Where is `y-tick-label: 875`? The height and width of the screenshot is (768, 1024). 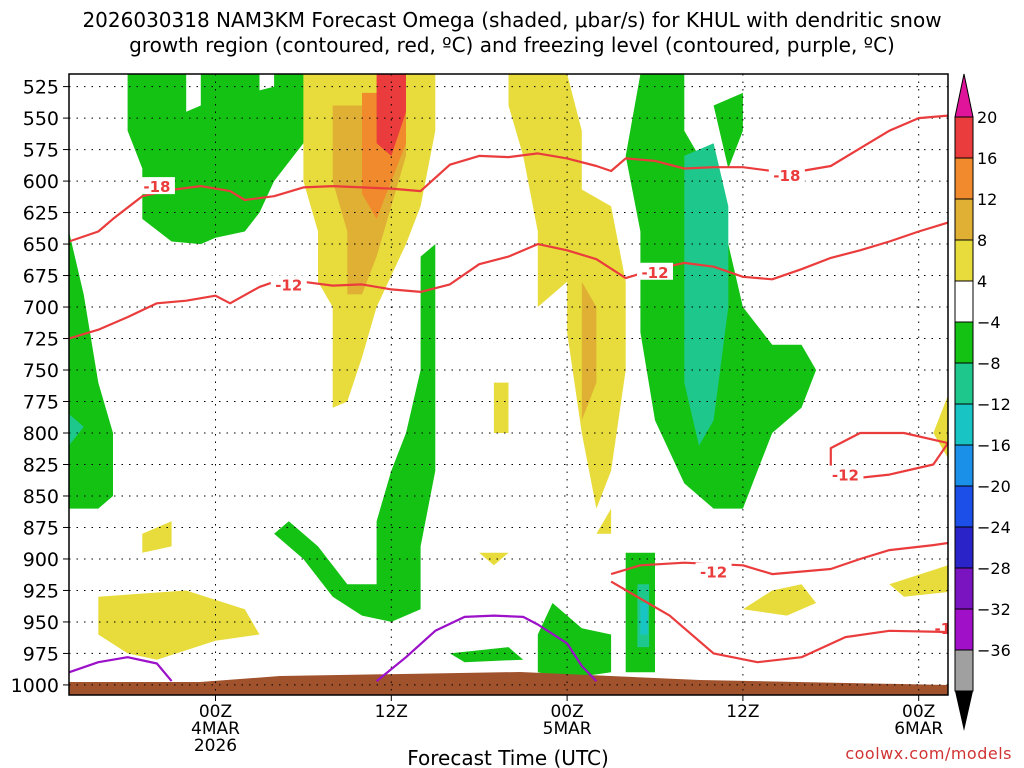
y-tick-label: 875 is located at coordinates (41, 528).